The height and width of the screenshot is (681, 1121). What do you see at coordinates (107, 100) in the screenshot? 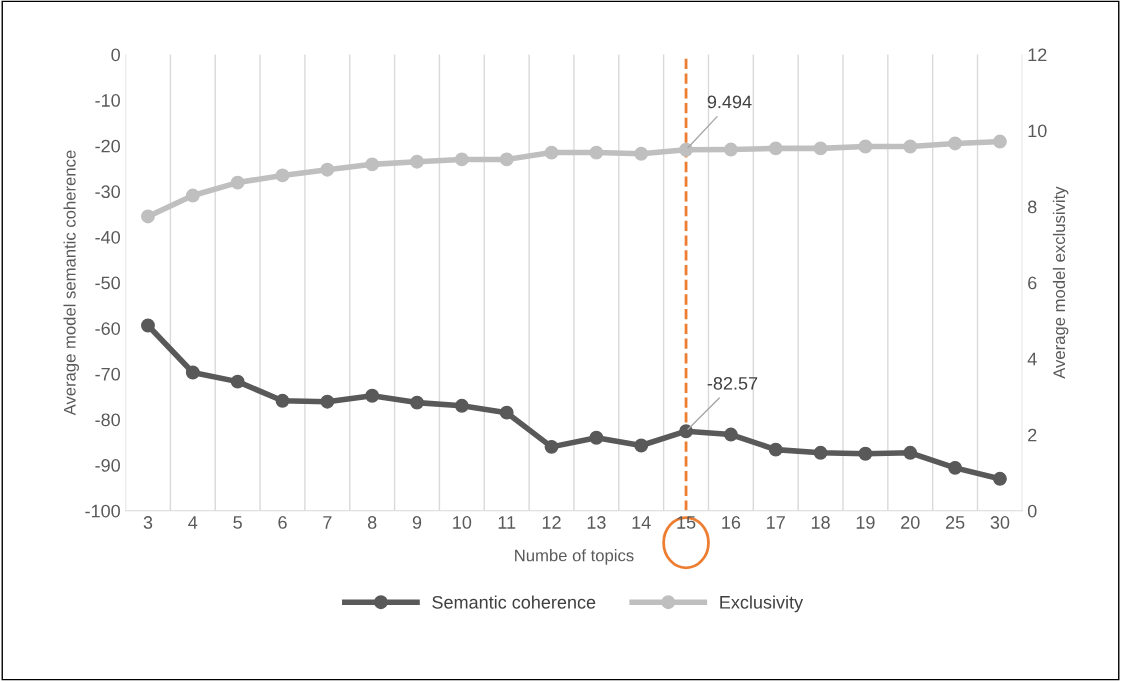
I see `y-tick-label: -10` at bounding box center [107, 100].